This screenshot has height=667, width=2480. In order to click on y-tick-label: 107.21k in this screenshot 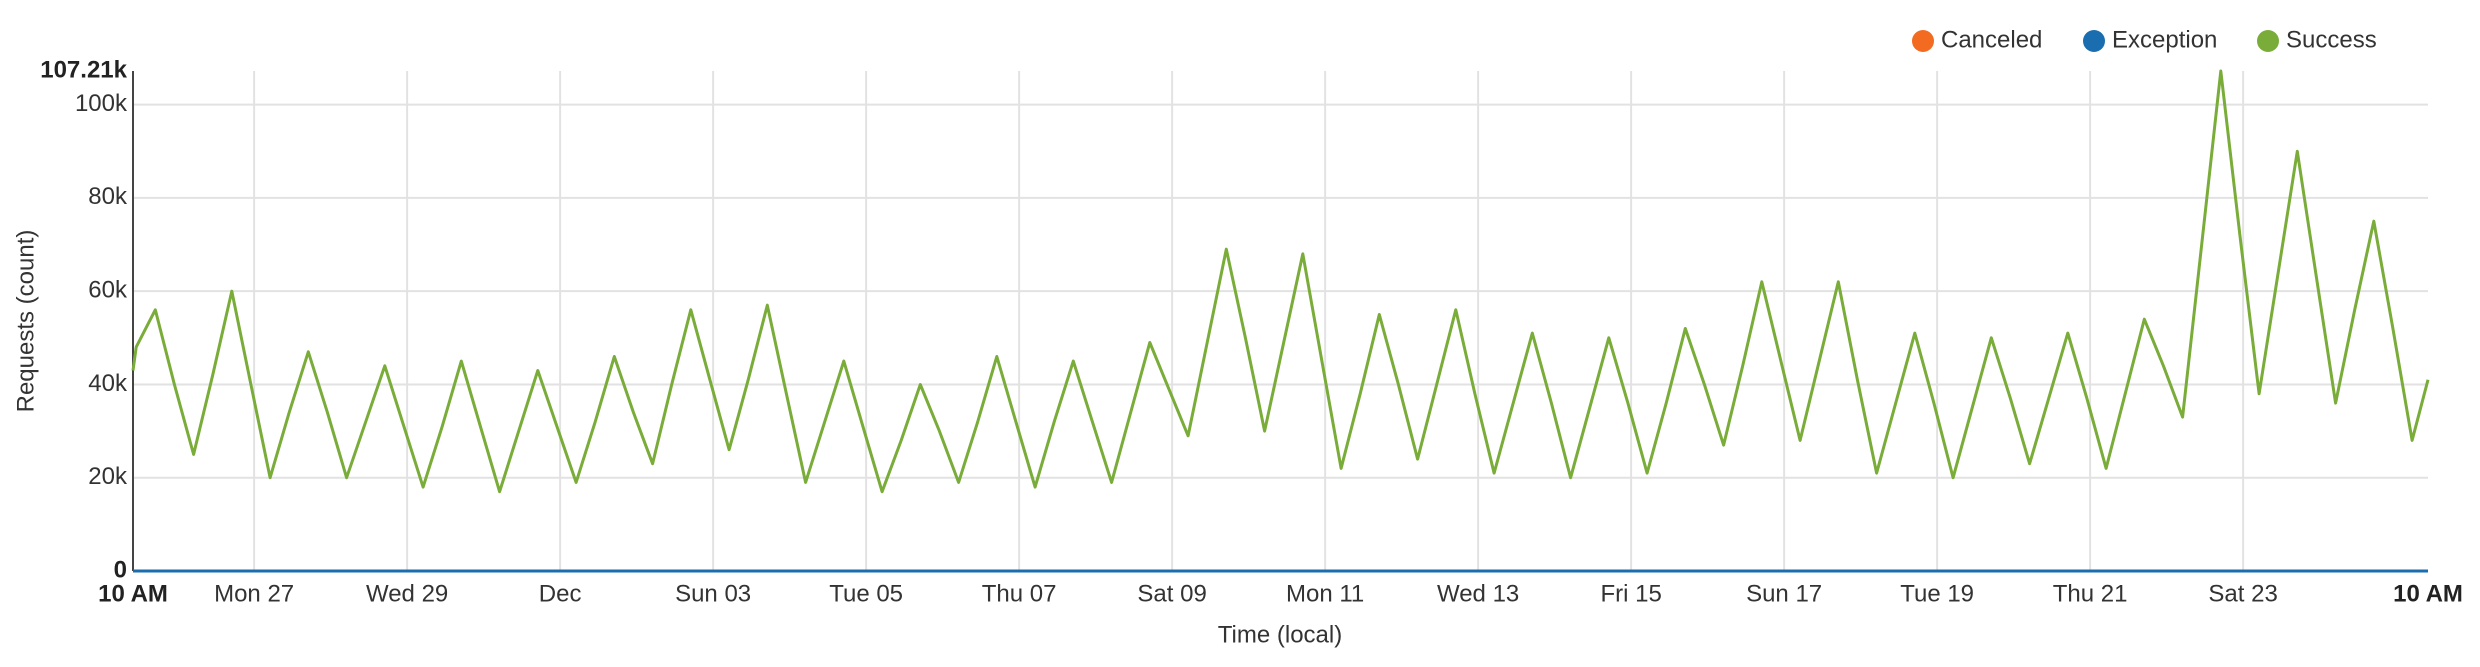, I will do `click(83, 69)`.